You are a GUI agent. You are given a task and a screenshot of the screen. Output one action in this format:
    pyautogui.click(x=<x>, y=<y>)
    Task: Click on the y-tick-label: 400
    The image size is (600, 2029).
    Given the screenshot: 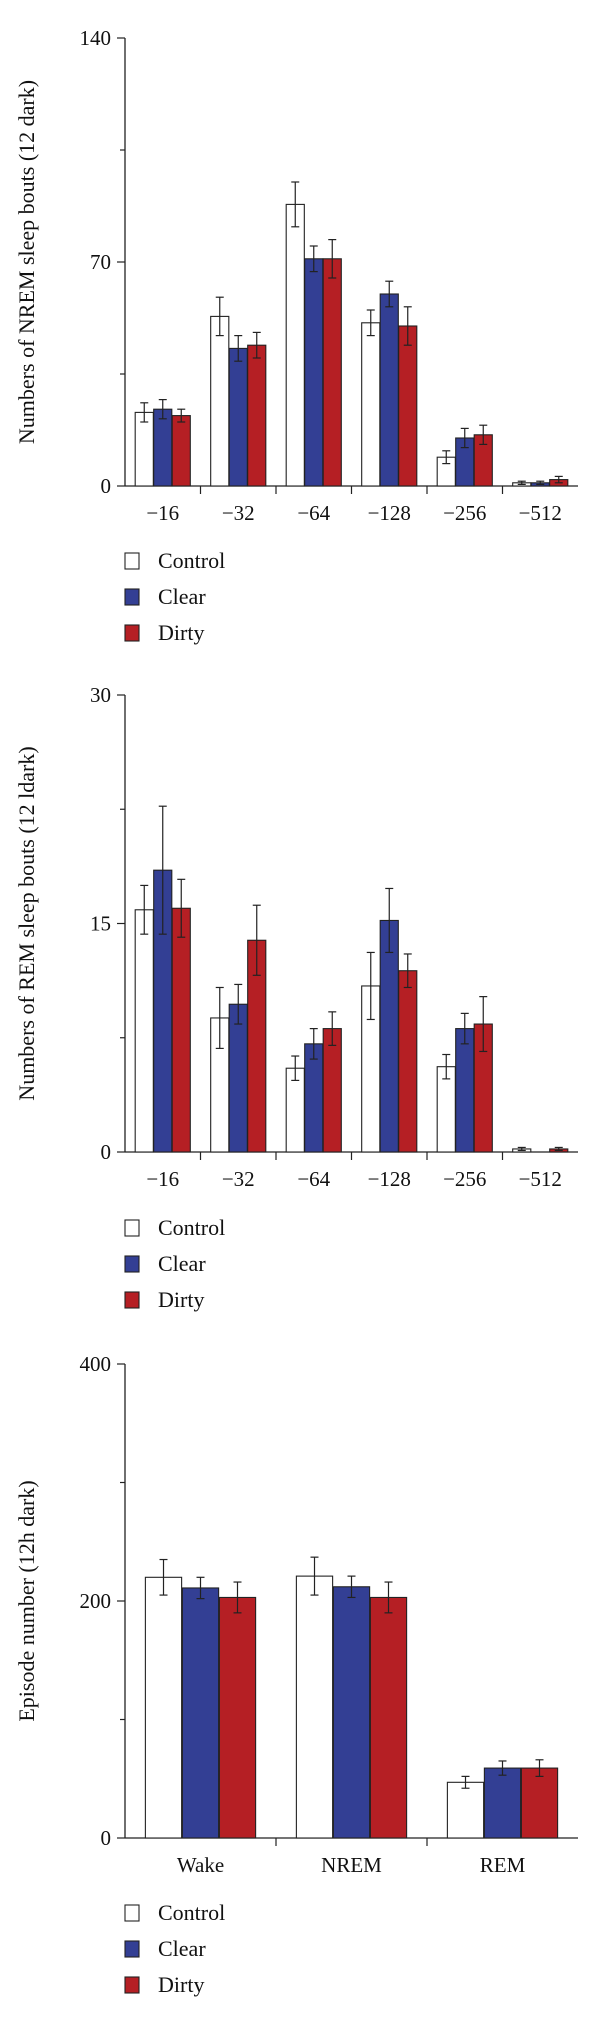 What is the action you would take?
    pyautogui.click(x=96, y=1364)
    